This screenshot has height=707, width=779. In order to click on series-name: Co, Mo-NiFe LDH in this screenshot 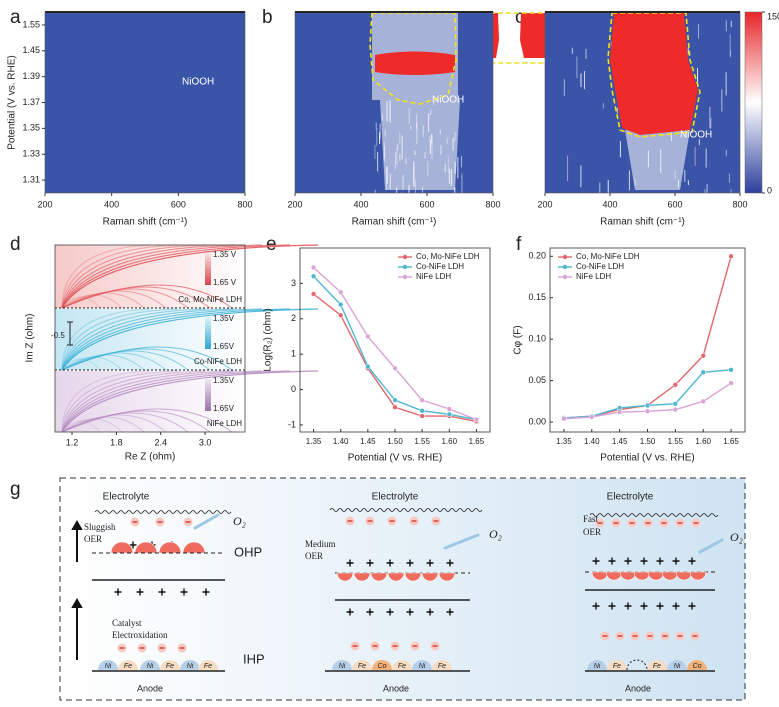, I will do `click(210, 299)`.